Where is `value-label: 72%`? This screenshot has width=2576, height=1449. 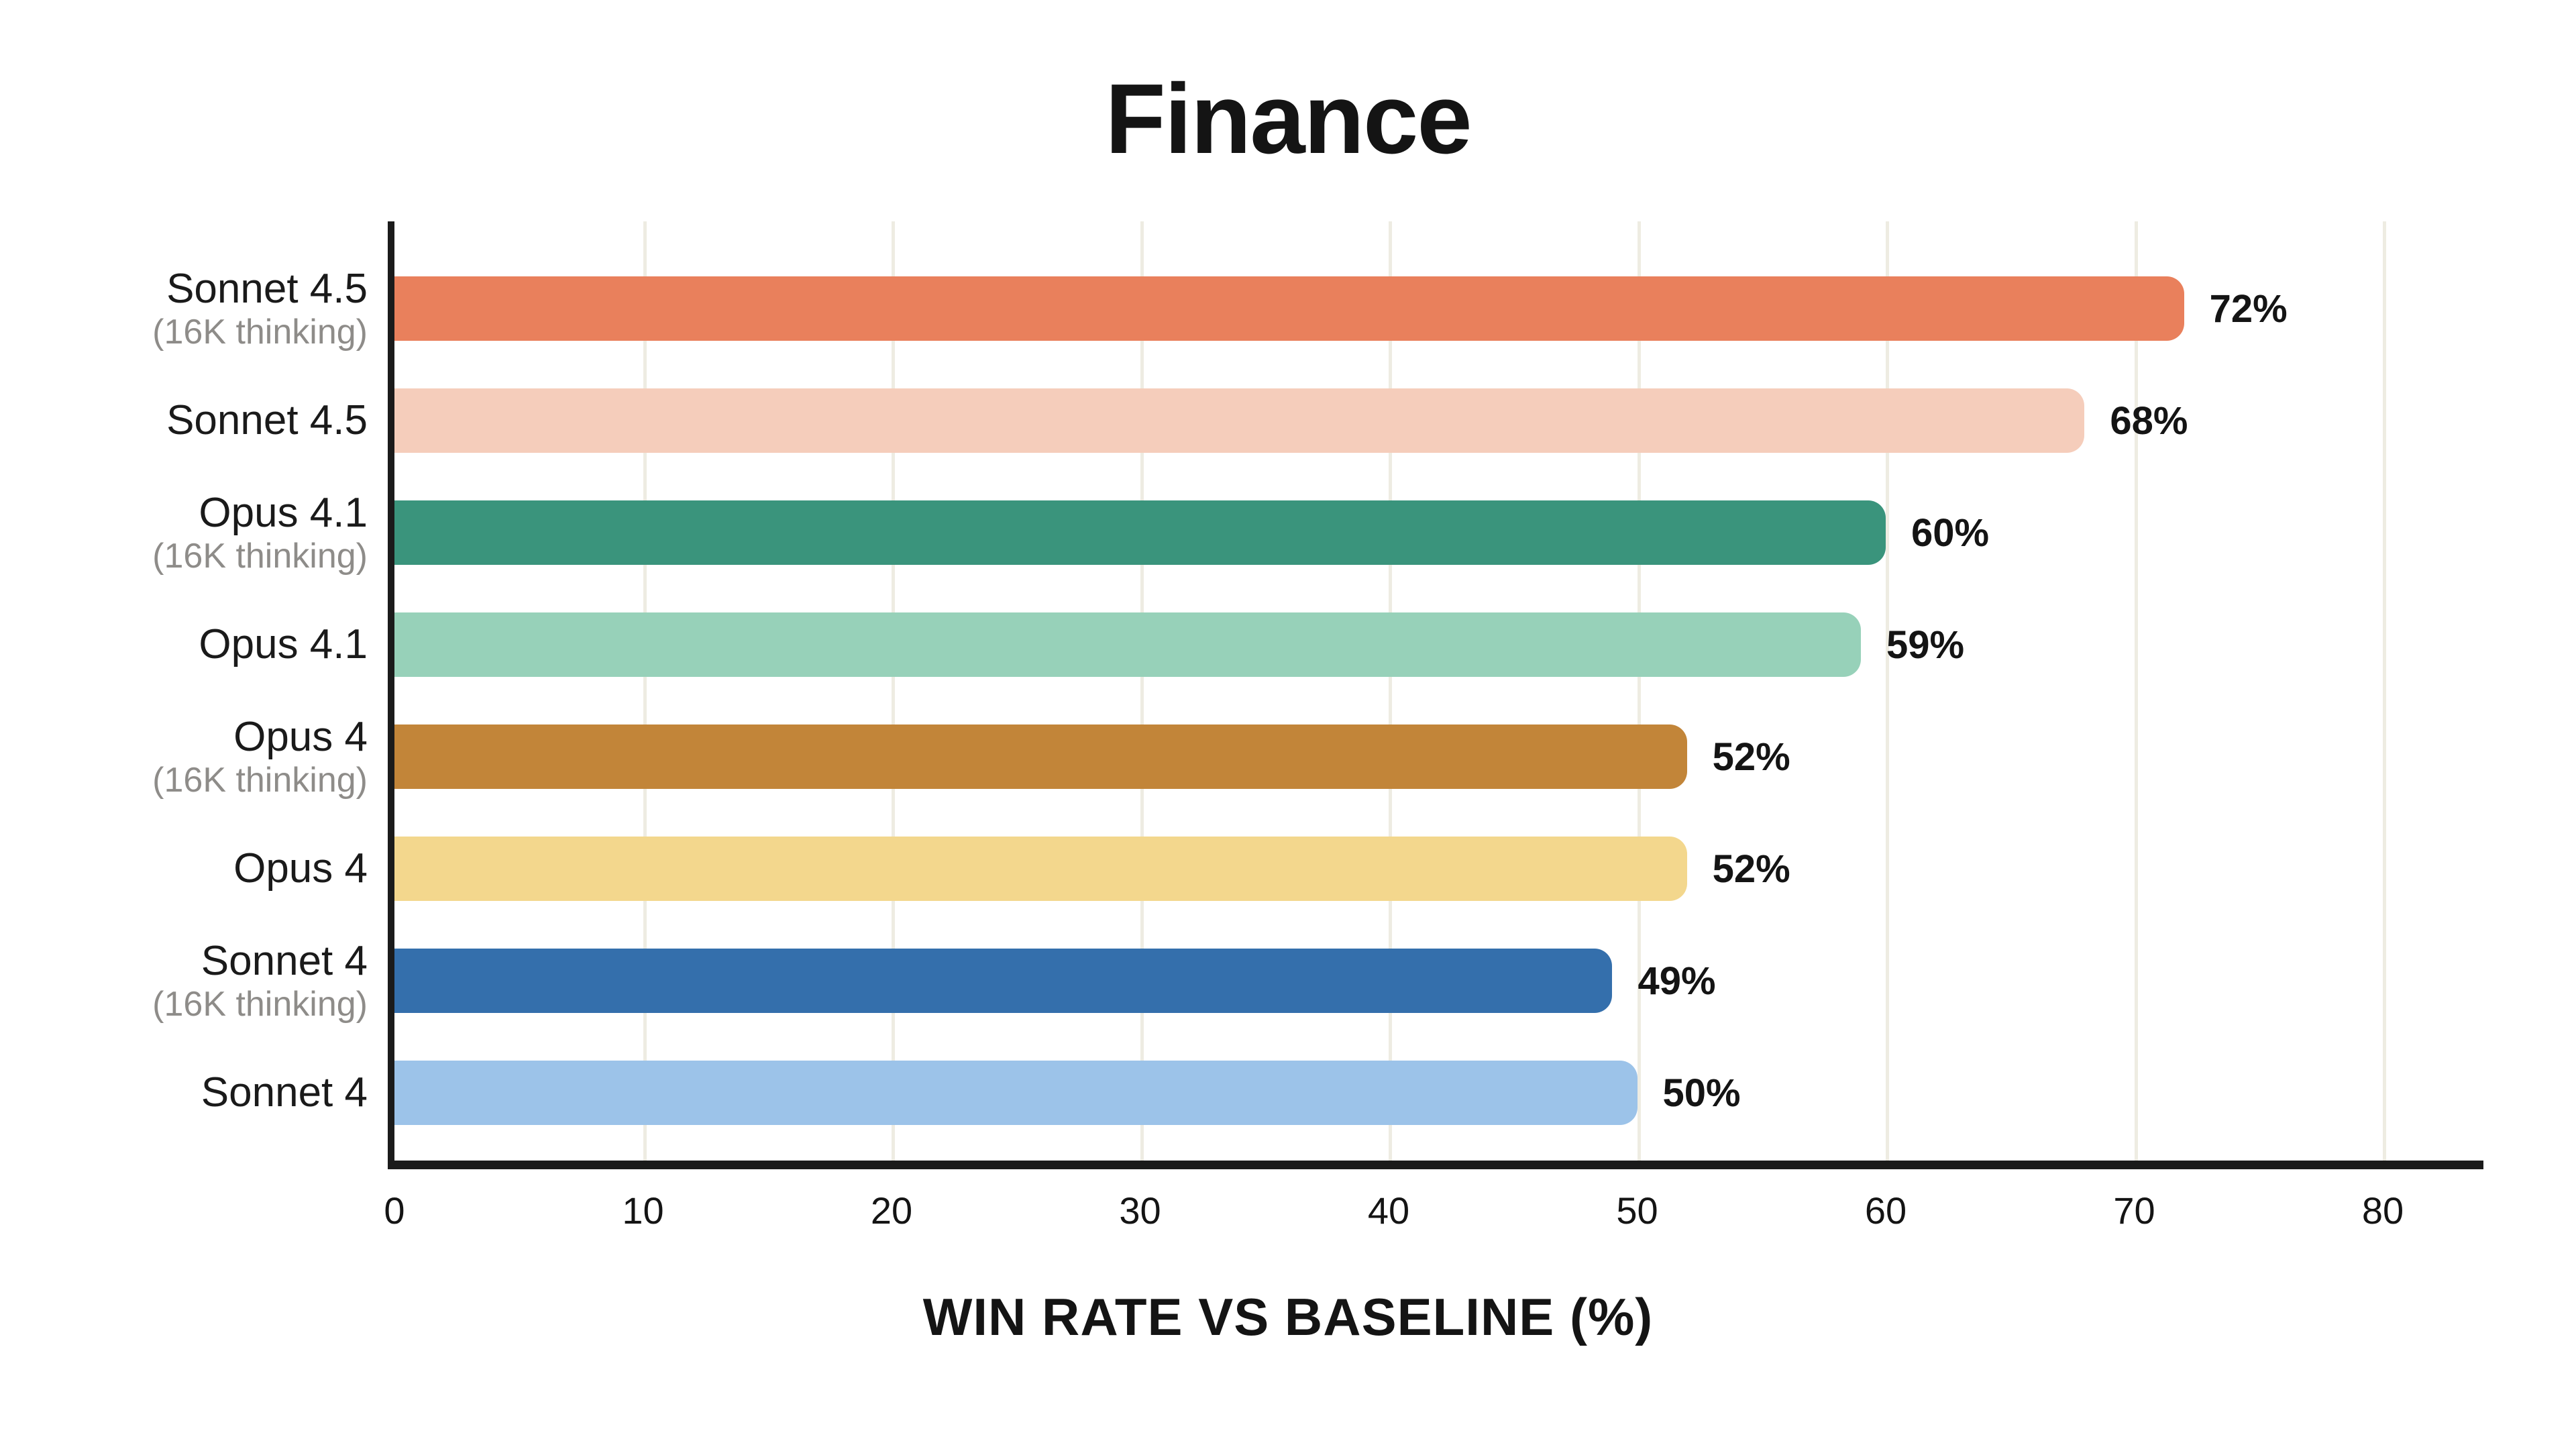
value-label: 72% is located at coordinates (2248, 308).